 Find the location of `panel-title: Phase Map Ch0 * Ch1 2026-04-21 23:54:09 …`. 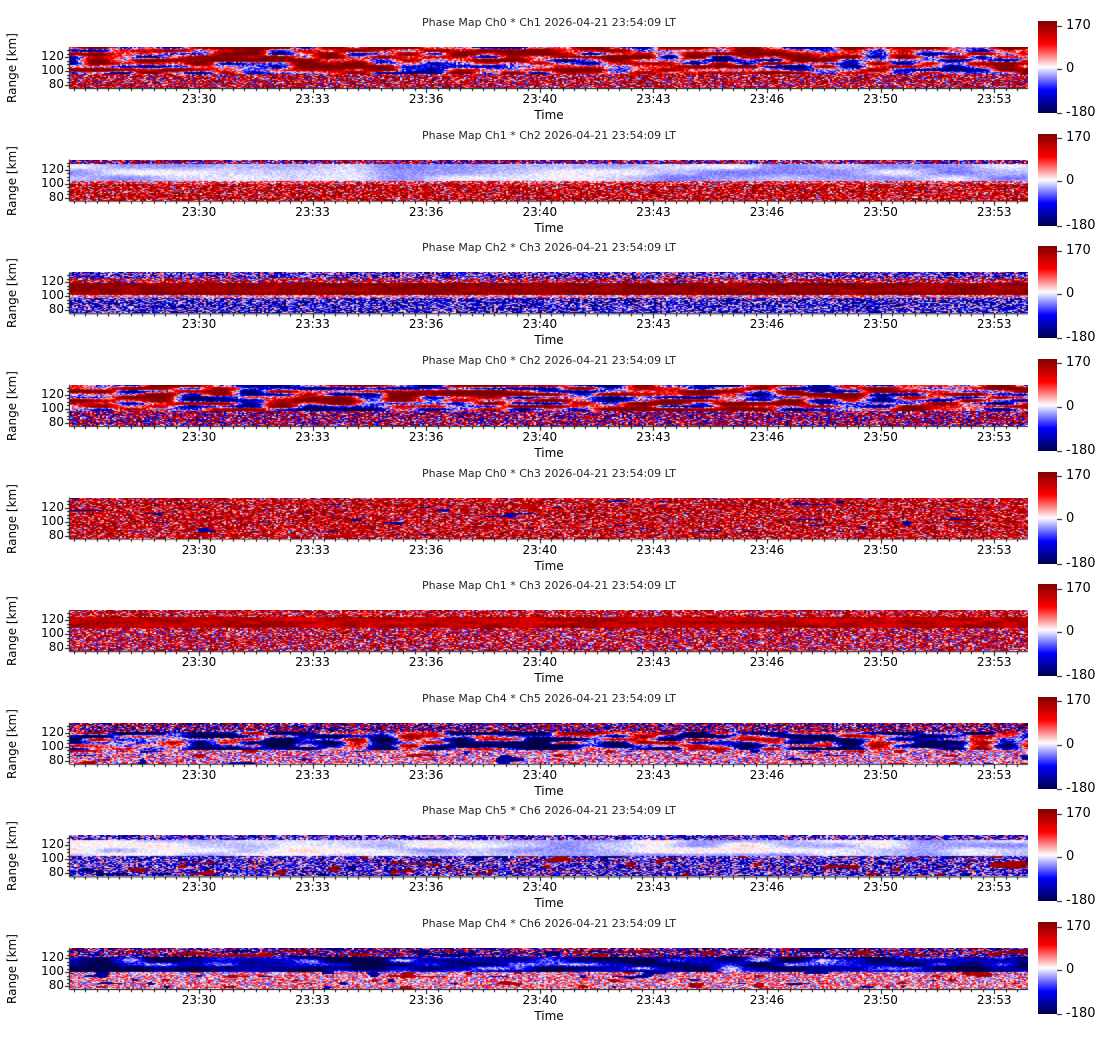

panel-title: Phase Map Ch0 * Ch1 2026-04-21 23:54:09 … is located at coordinates (549, 22).